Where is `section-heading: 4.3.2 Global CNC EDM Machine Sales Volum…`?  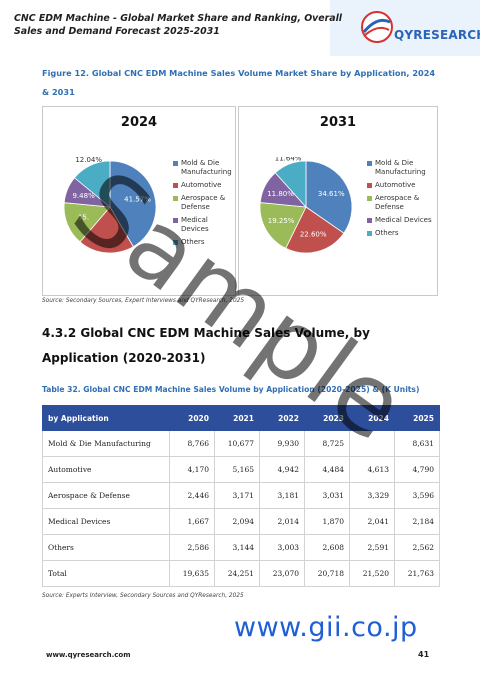 section-heading: 4.3.2 Global CNC EDM Machine Sales Volum… is located at coordinates (206, 345).